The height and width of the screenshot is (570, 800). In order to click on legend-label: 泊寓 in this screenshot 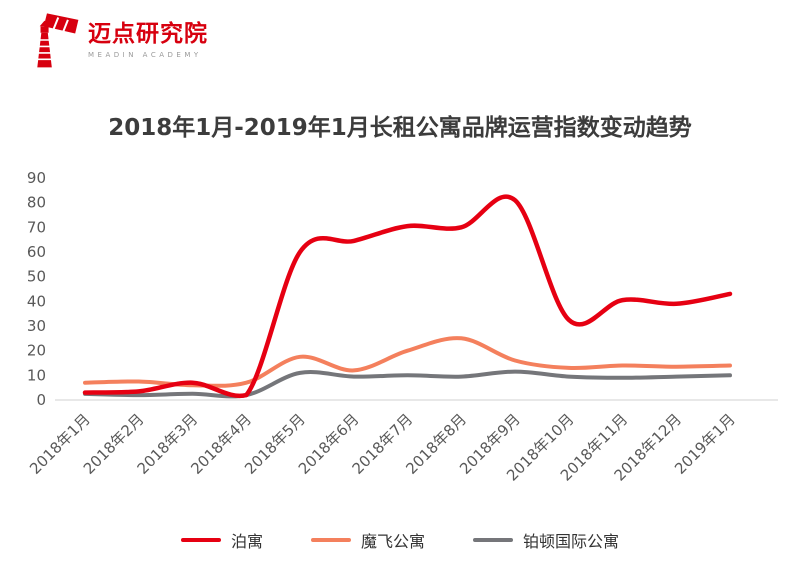, I will do `click(246, 541)`.